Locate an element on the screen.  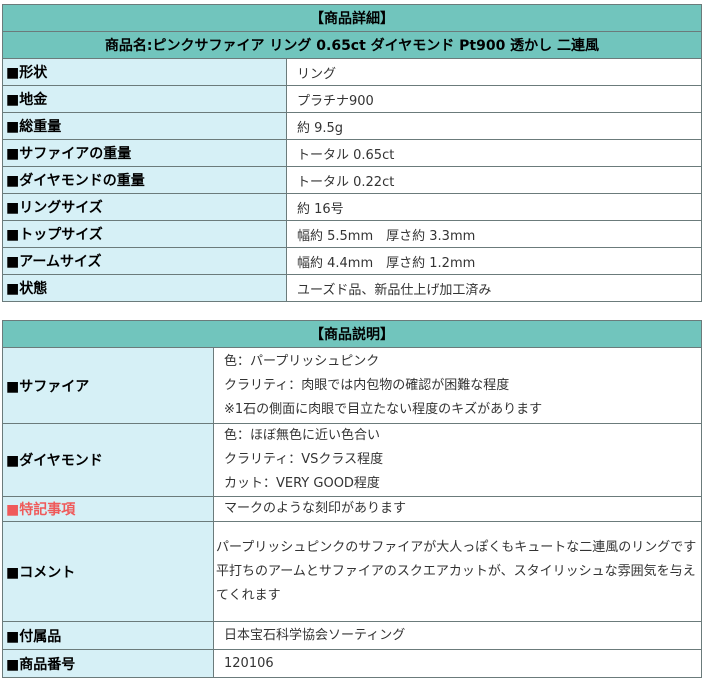
row-value: 幅約 5.5mm 厚さ約 3.3mm is located at coordinates (494, 234).